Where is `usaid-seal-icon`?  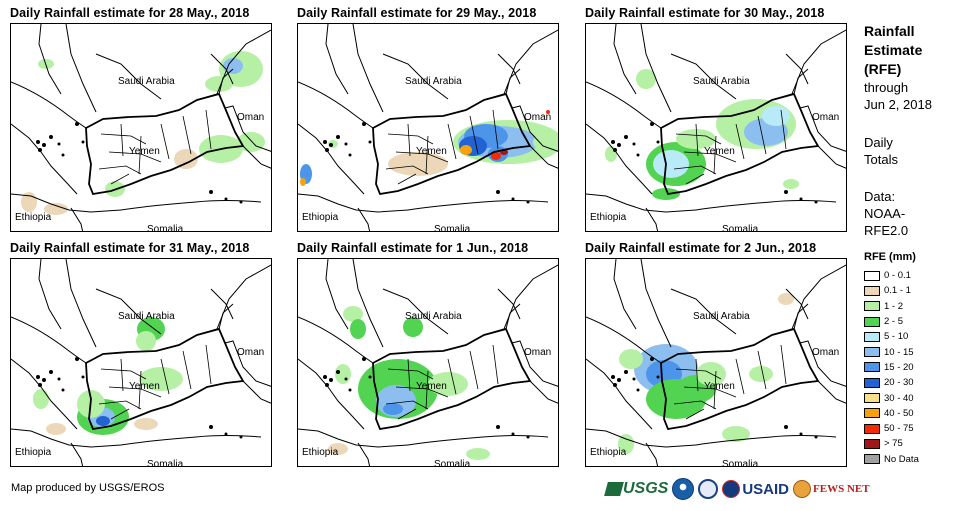 usaid-seal-icon is located at coordinates (731, 489).